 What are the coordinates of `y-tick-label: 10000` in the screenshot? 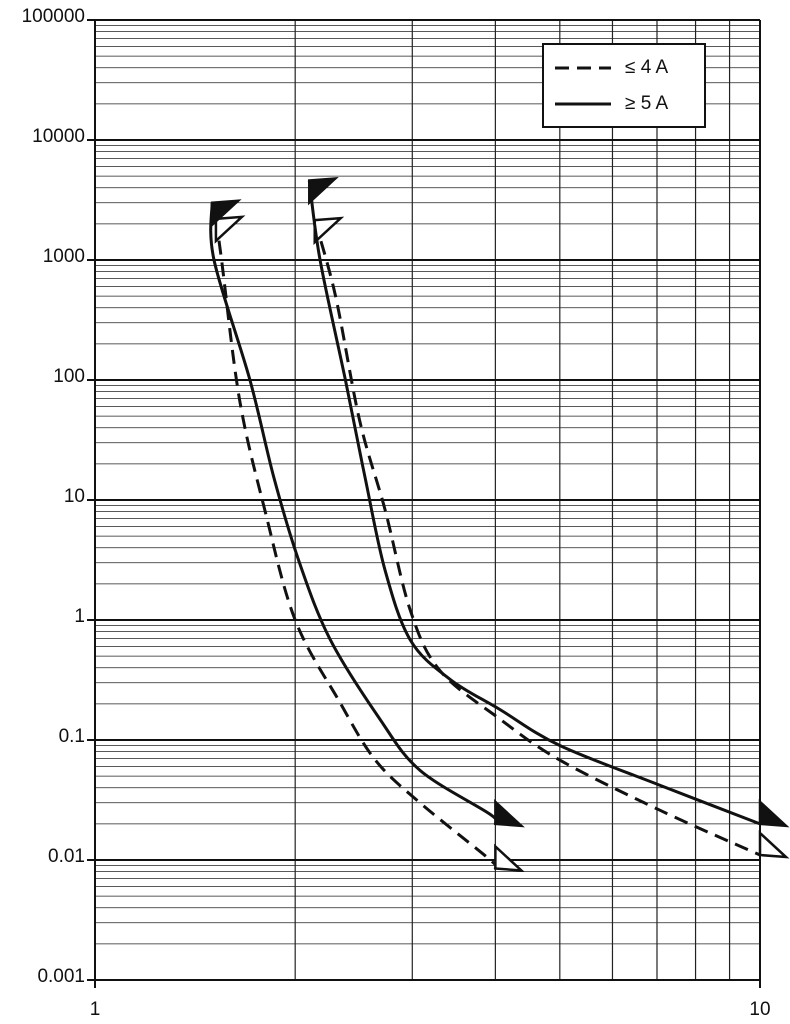 It's located at (58, 136).